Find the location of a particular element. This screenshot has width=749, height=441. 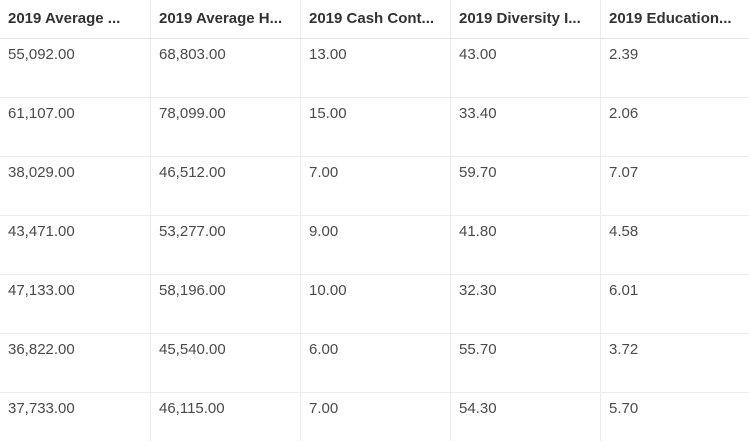

table-cell: 38,029.00 is located at coordinates (75, 186).